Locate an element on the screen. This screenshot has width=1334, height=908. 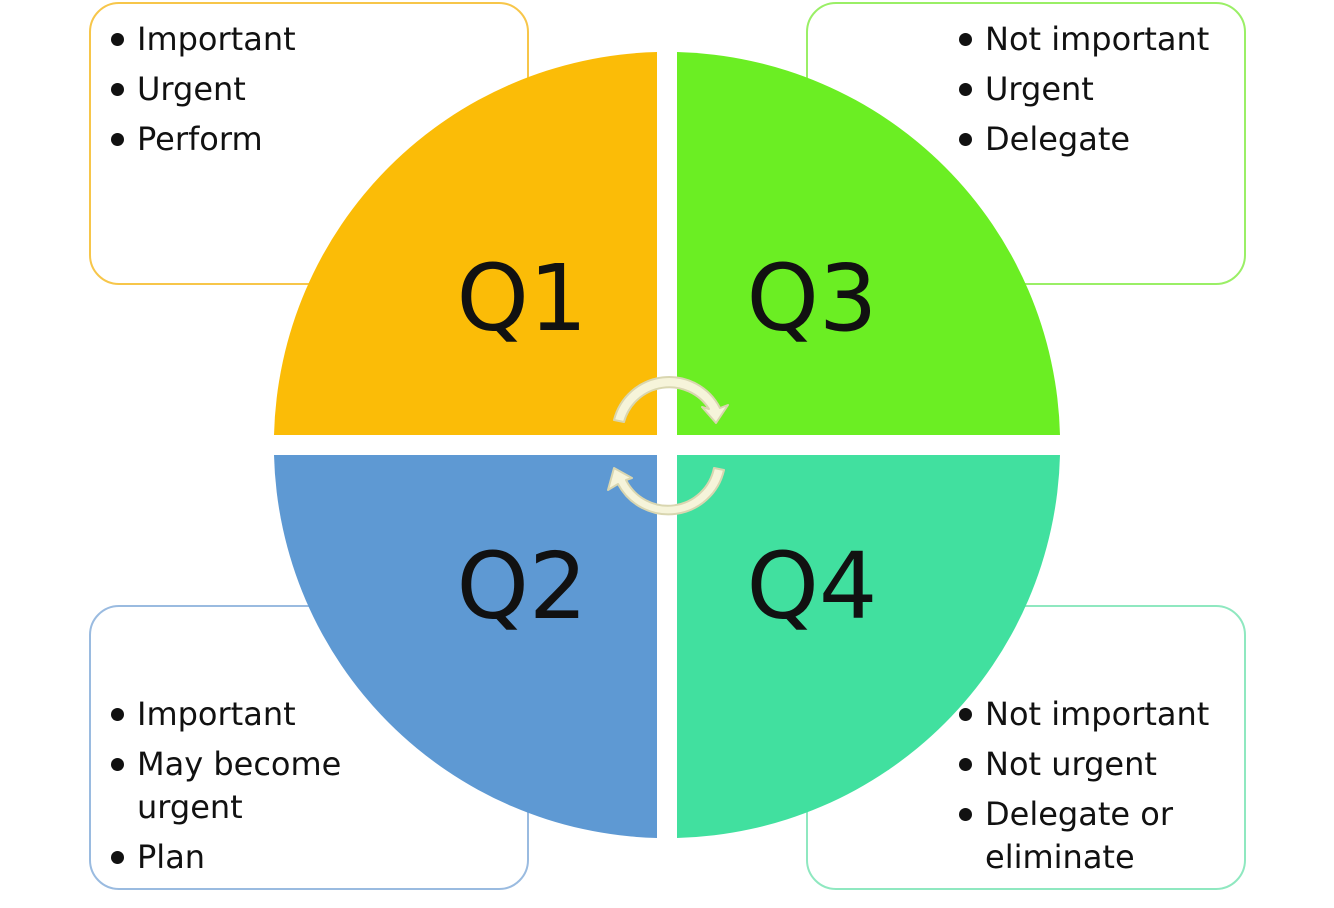
q1-bullet-urgent: Urgent is located at coordinates (209, 89).